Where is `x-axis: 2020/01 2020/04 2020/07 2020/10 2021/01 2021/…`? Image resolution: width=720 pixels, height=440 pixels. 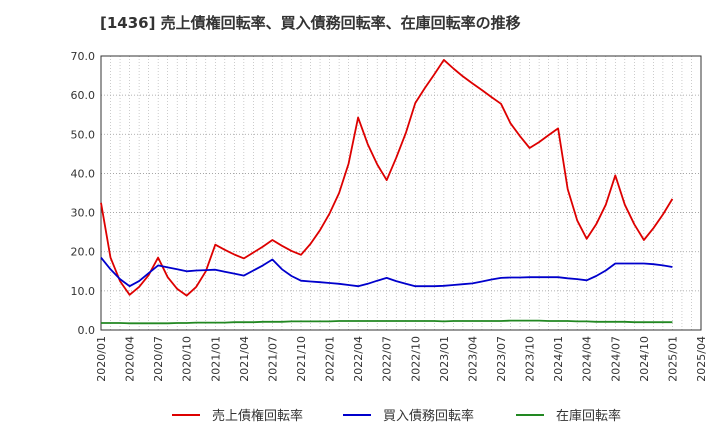
x-axis: 2020/01 2020/04 2020/07 2020/10 2021/01 2021/… is located at coordinates (401, 359).